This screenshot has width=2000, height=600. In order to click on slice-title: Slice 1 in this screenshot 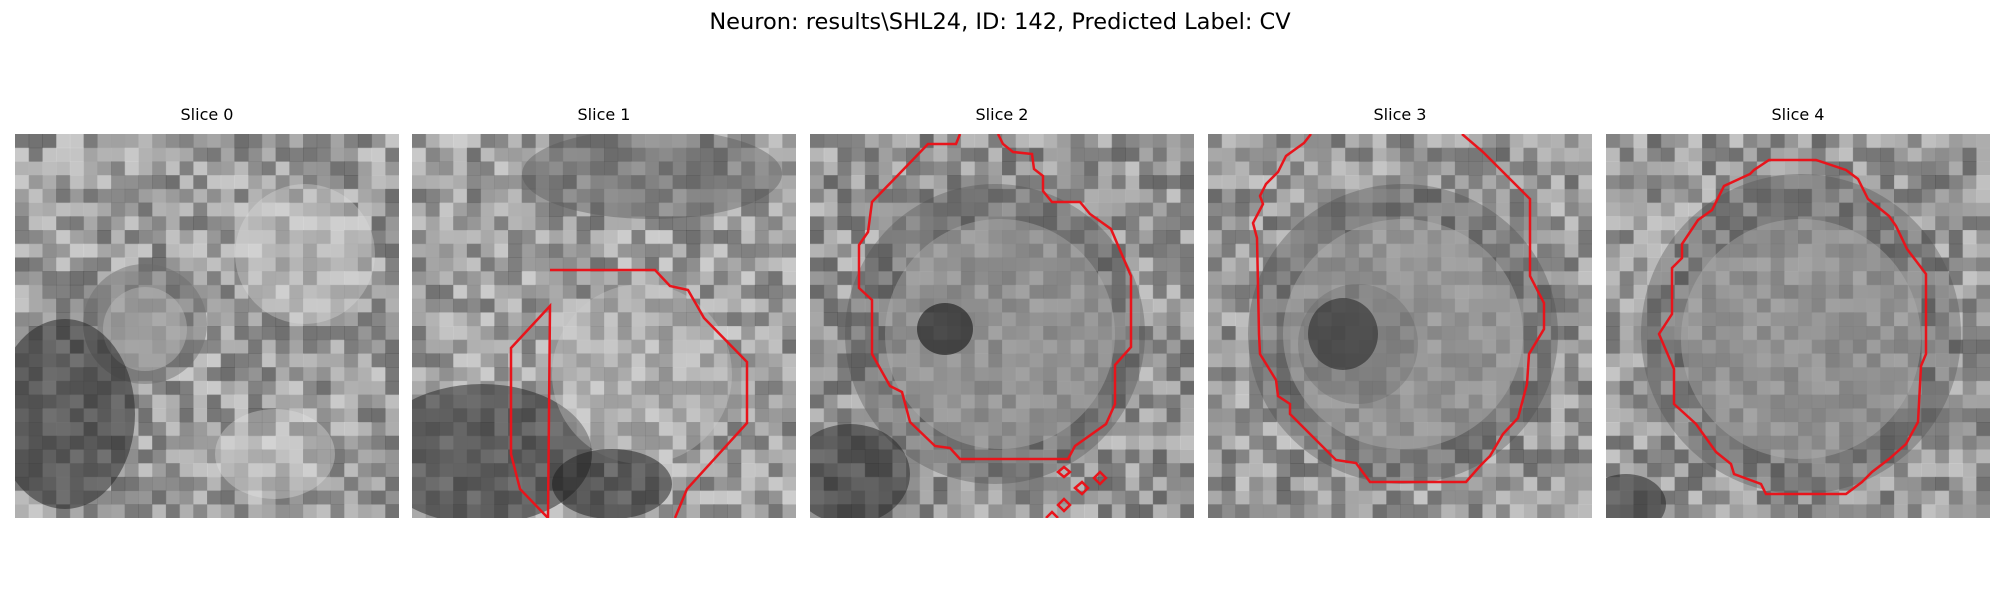, I will do `click(604, 114)`.